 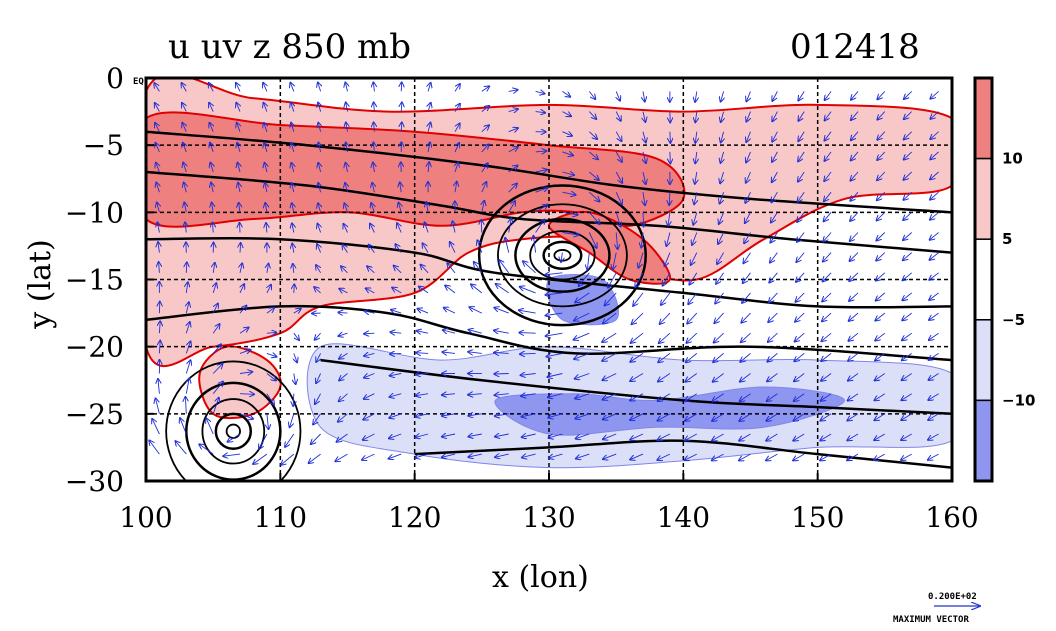 What do you see at coordinates (138, 82) in the screenshot?
I see `eq-label: EQ` at bounding box center [138, 82].